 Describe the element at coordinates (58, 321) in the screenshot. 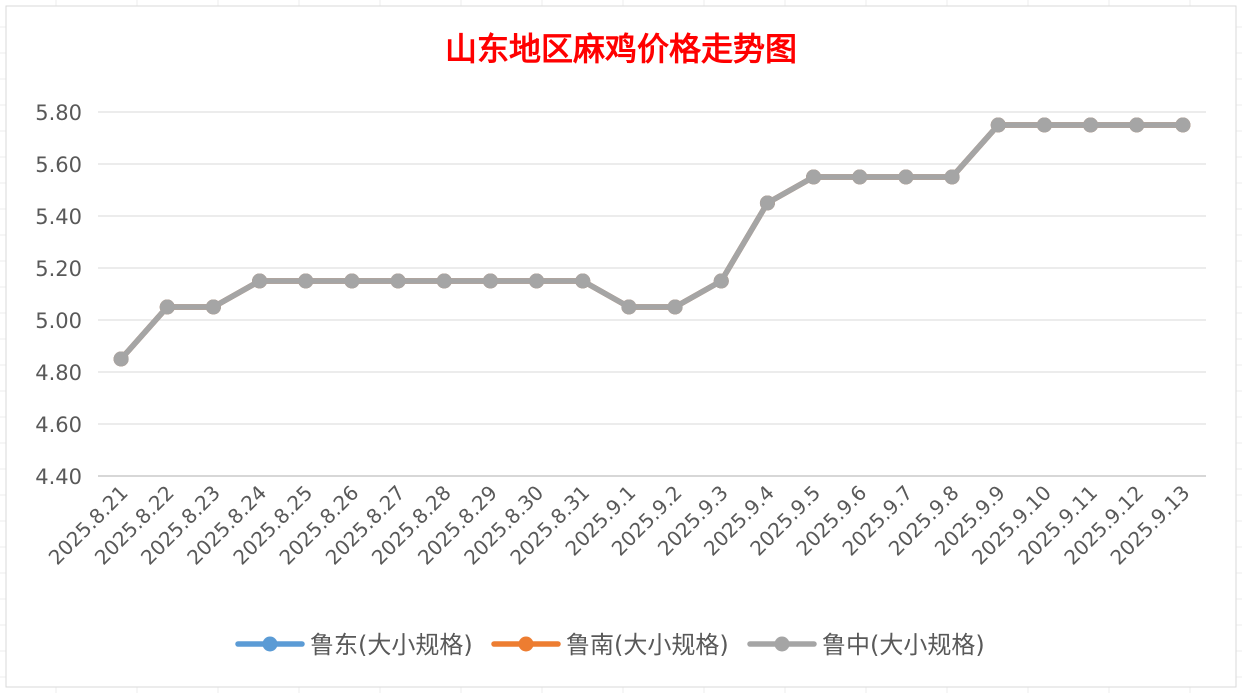

I see `y-tick-label: 5.00` at that location.